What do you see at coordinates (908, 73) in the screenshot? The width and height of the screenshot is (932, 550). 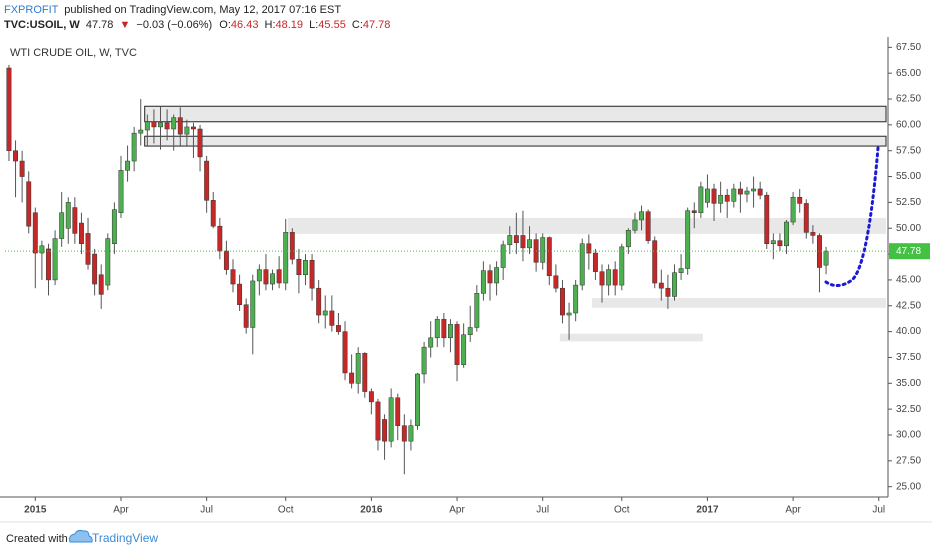 I see `y-tick-label: 65.00` at bounding box center [908, 73].